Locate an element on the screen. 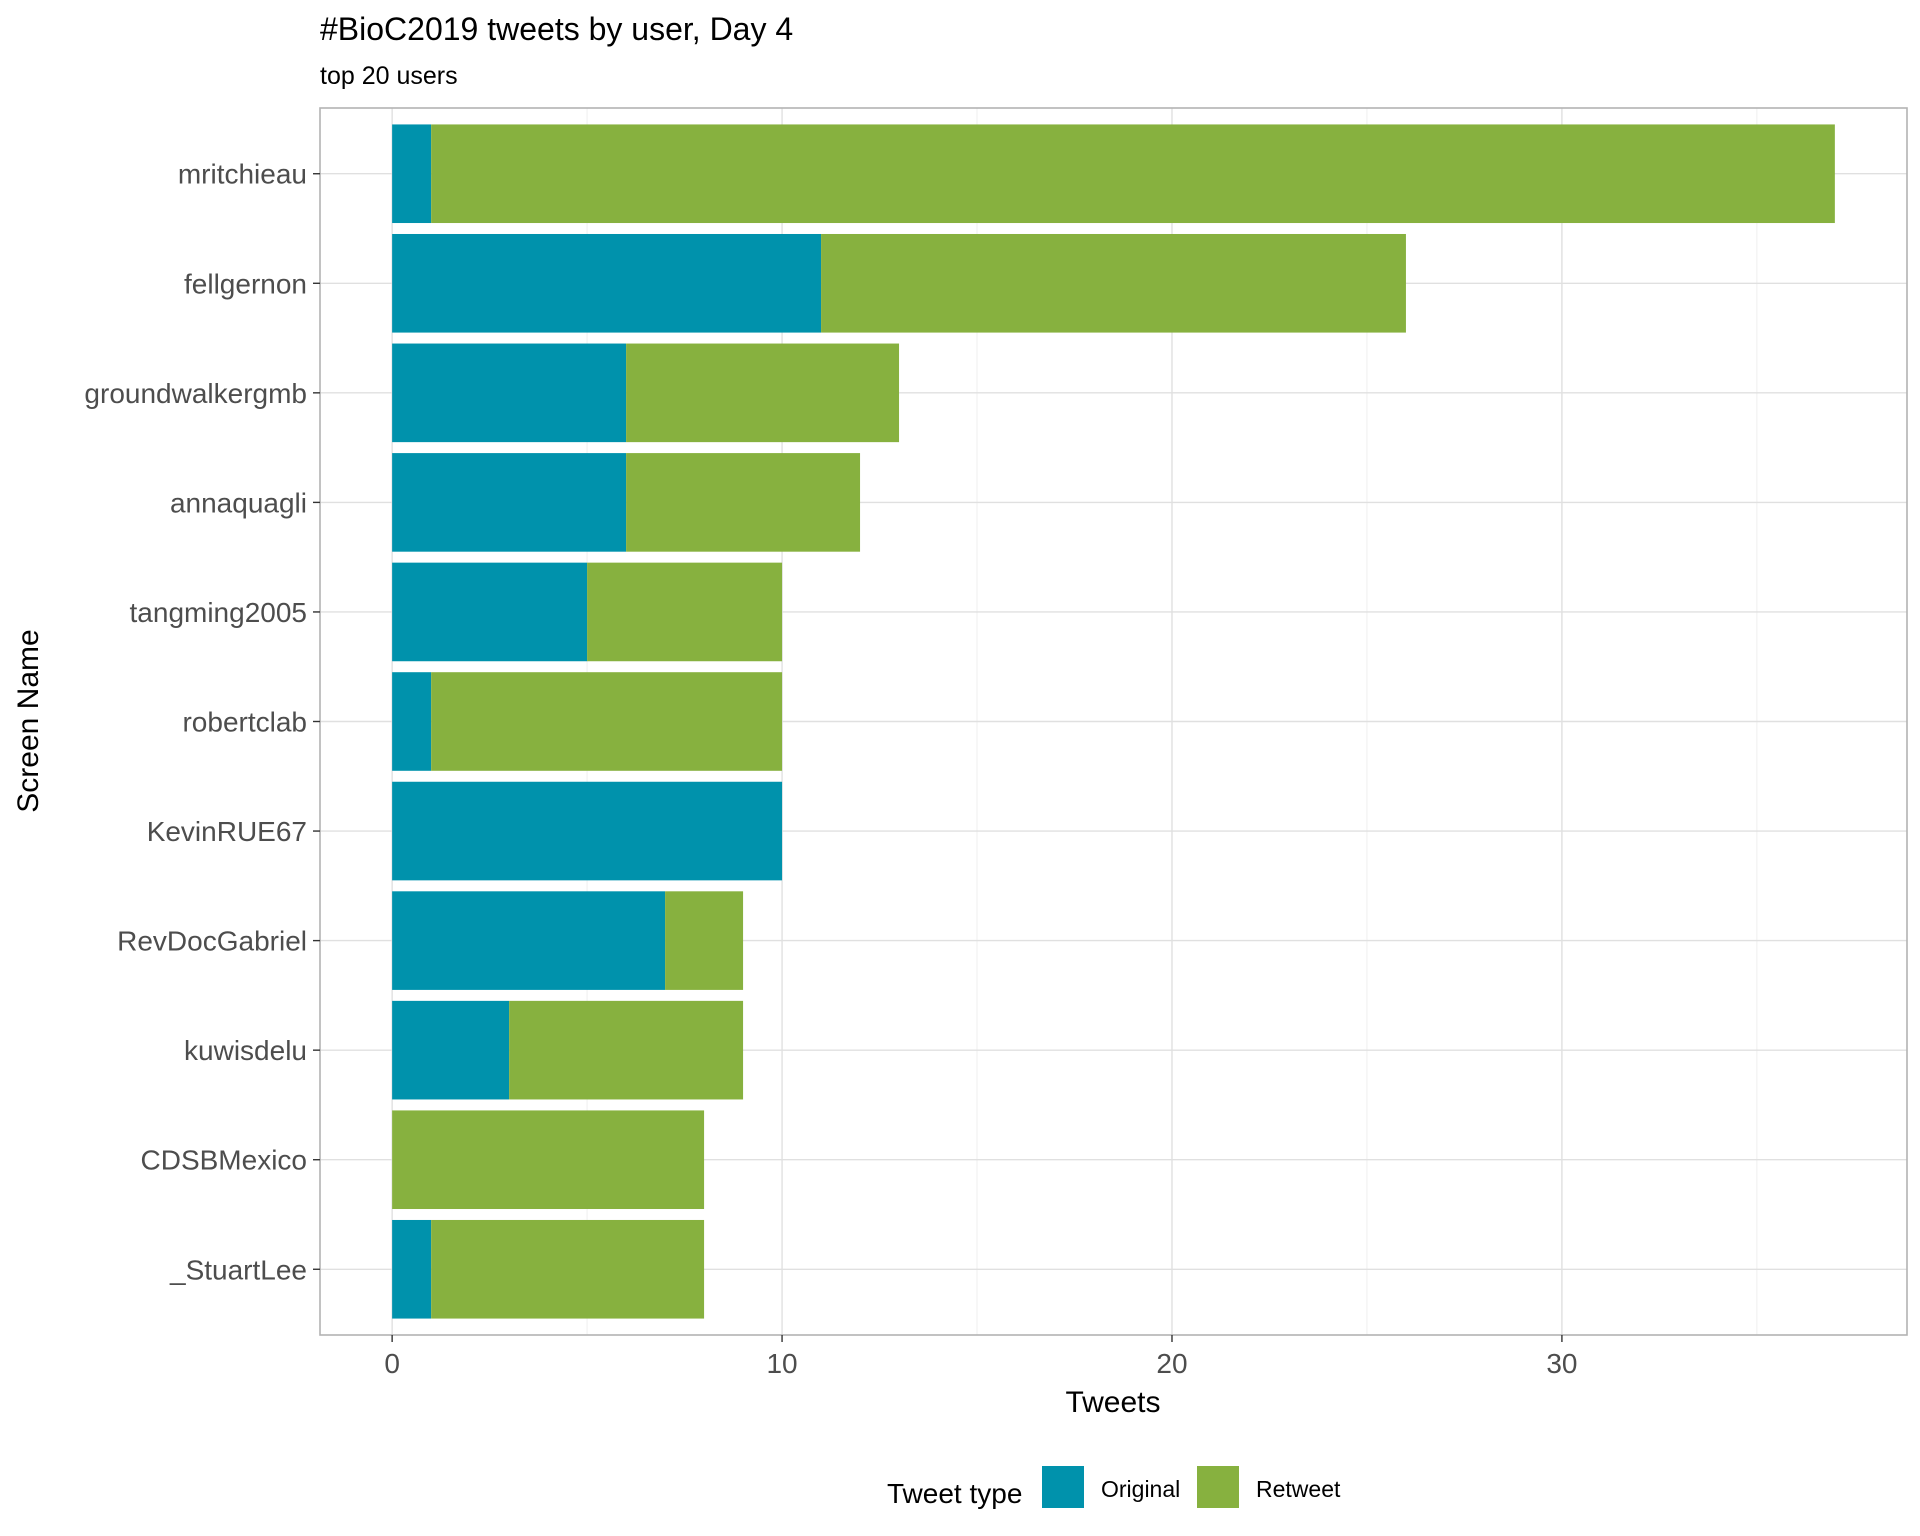  legend-swatch-retweet is located at coordinates (1218, 1487).